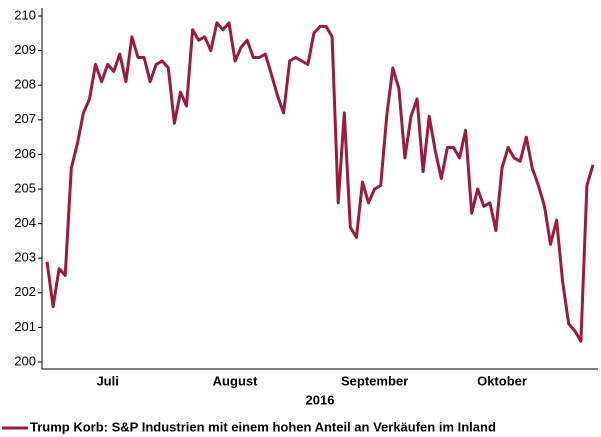  Describe the element at coordinates (25, 257) in the screenshot. I see `y-tick-label: 203` at that location.